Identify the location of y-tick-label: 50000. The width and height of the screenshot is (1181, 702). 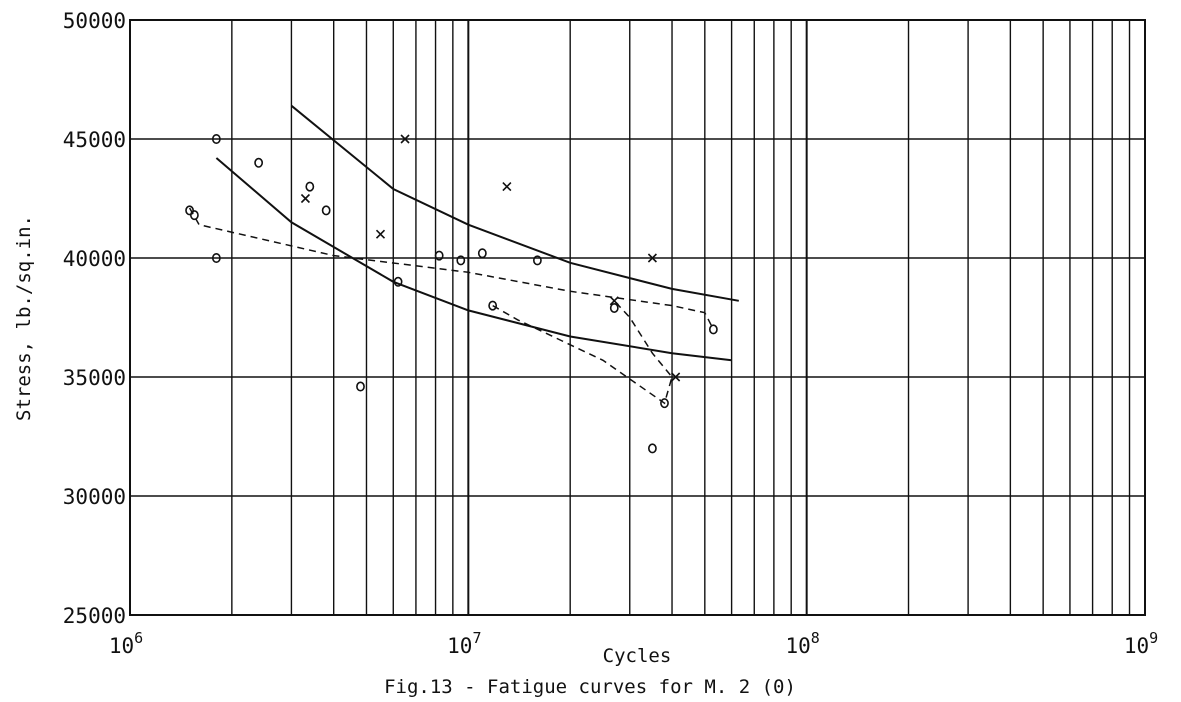
(94, 21).